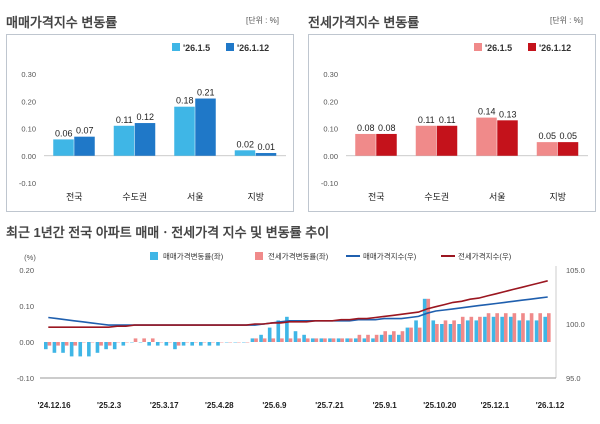 The height and width of the screenshot is (424, 600). What do you see at coordinates (364, 22) in the screenshot?
I see `jeonse-panel-title: 전세가격지수 변동률` at bounding box center [364, 22].